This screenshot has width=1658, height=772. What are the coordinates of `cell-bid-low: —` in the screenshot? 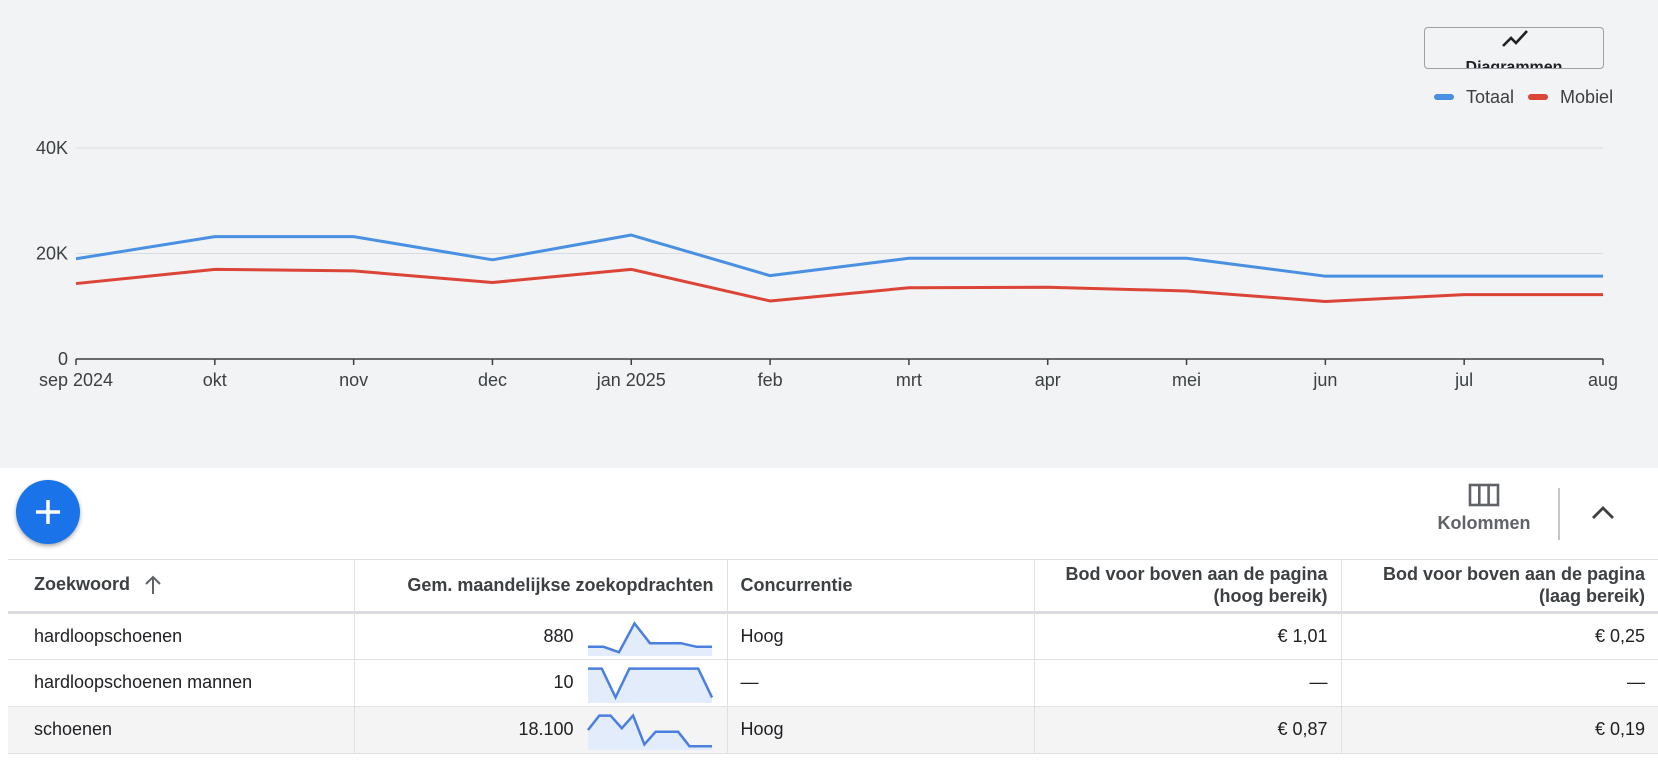 It's located at (1499, 683).